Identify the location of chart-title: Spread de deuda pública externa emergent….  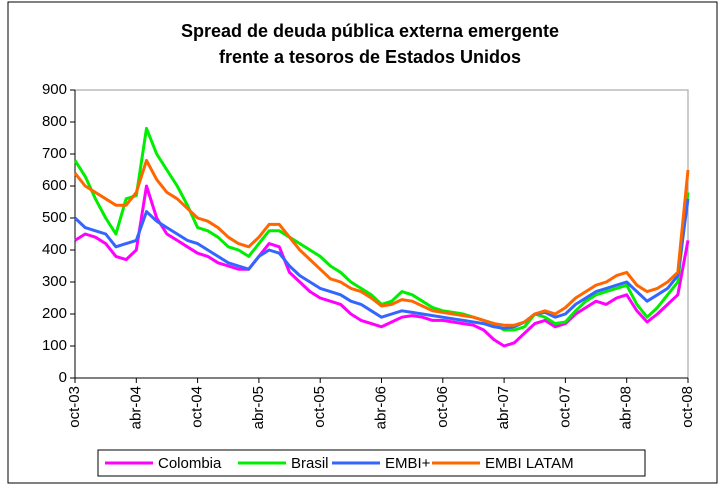
(370, 31).